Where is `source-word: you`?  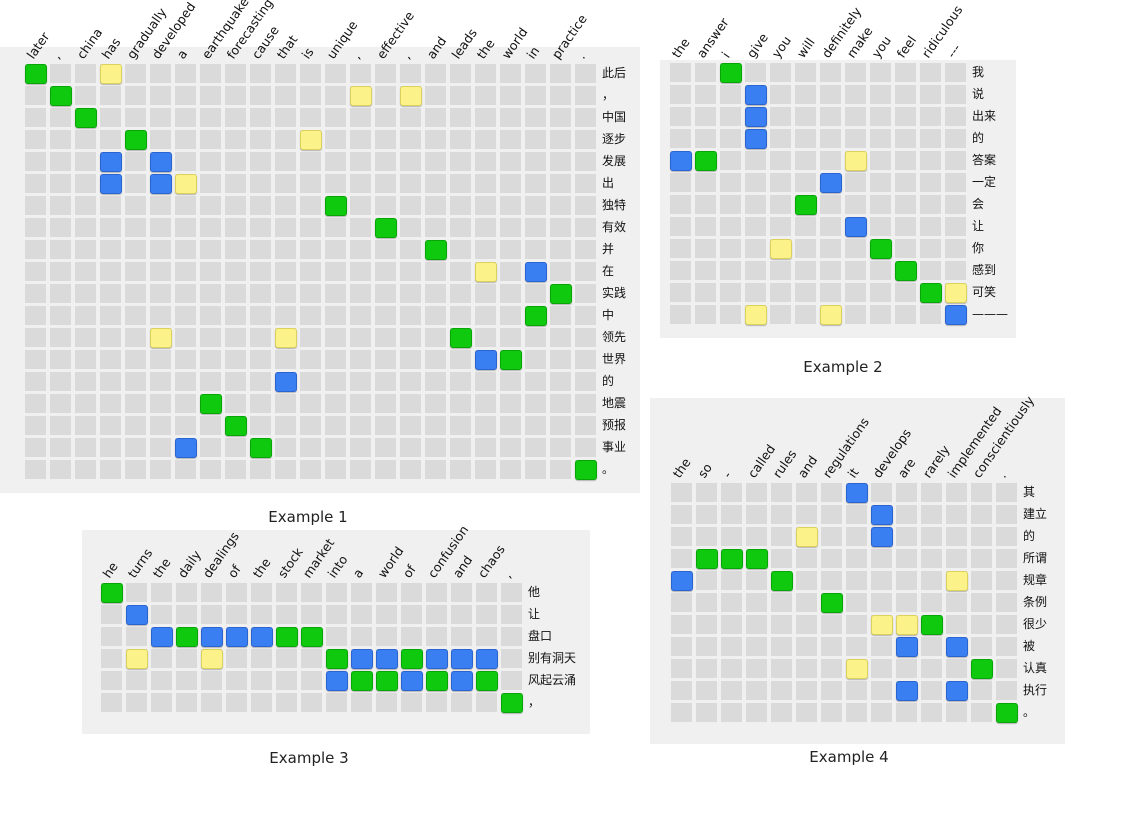
source-word: you is located at coordinates (881, 47).